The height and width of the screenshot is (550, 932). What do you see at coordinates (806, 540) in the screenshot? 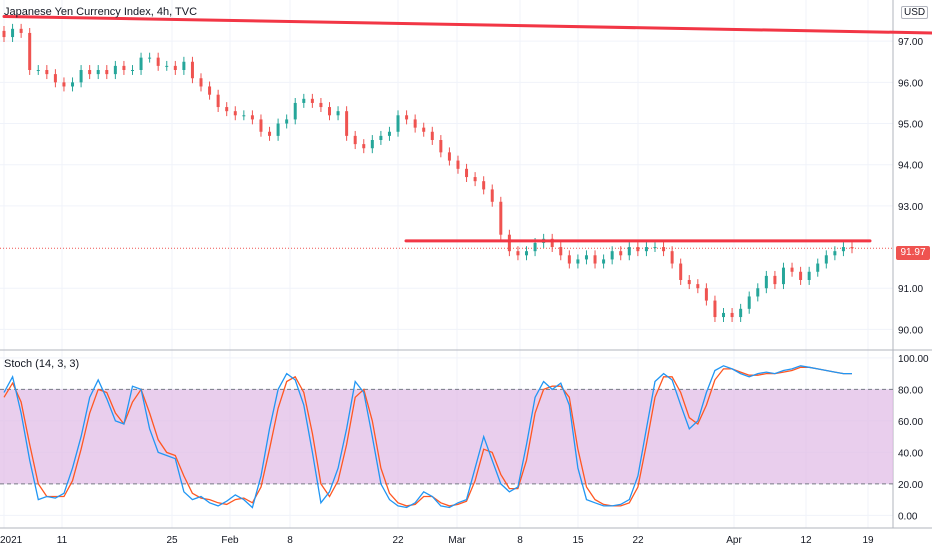
I see `x-tick-label: 12` at bounding box center [806, 540].